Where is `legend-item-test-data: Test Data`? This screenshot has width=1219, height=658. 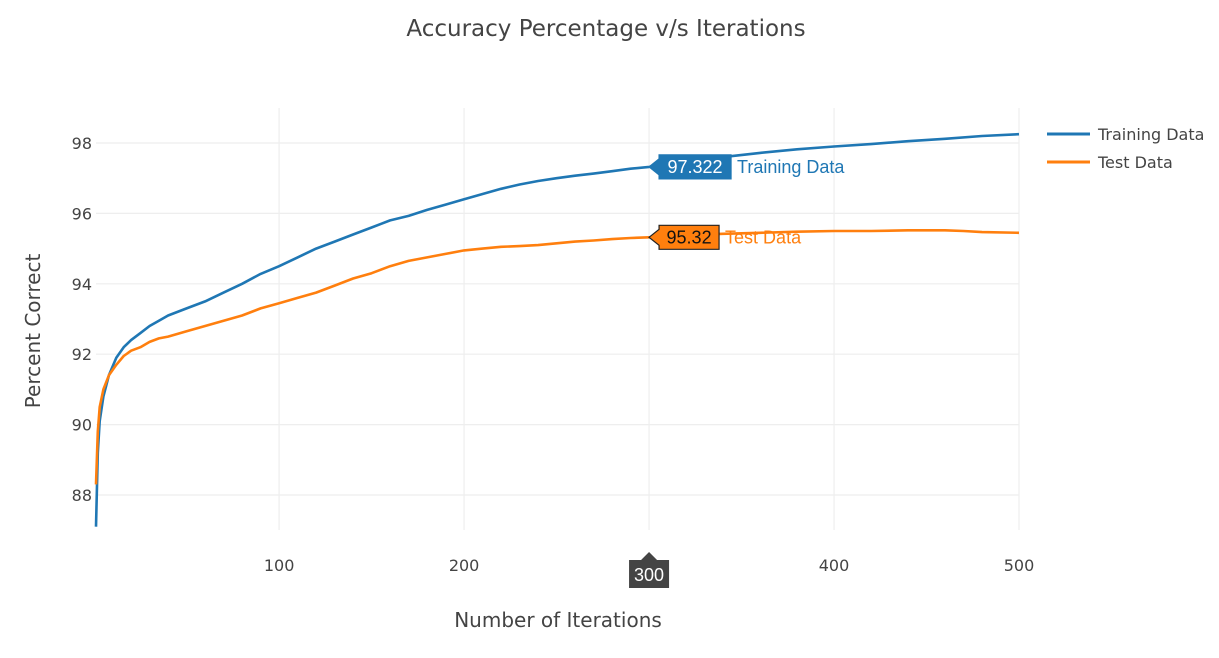 legend-item-test-data: Test Data is located at coordinates (1110, 162).